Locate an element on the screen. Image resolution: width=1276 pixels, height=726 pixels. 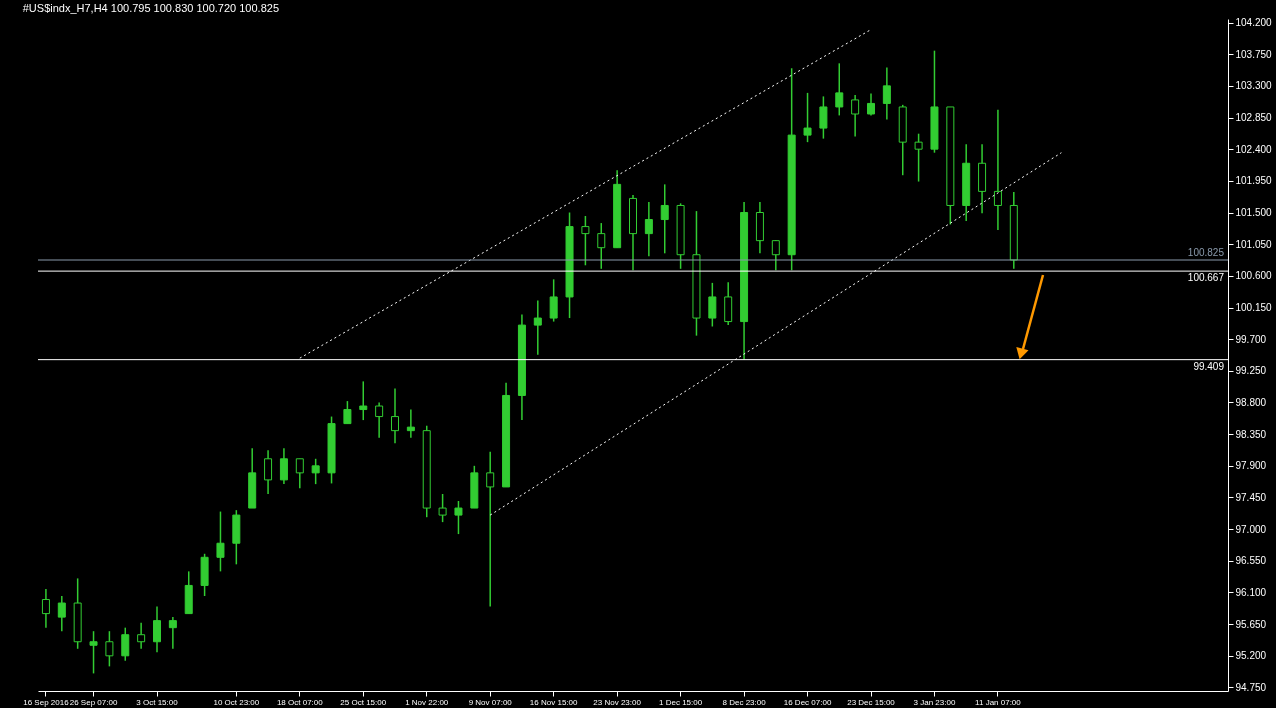
x-tick-label: 16 Sep 2016 is located at coordinates (46, 702).